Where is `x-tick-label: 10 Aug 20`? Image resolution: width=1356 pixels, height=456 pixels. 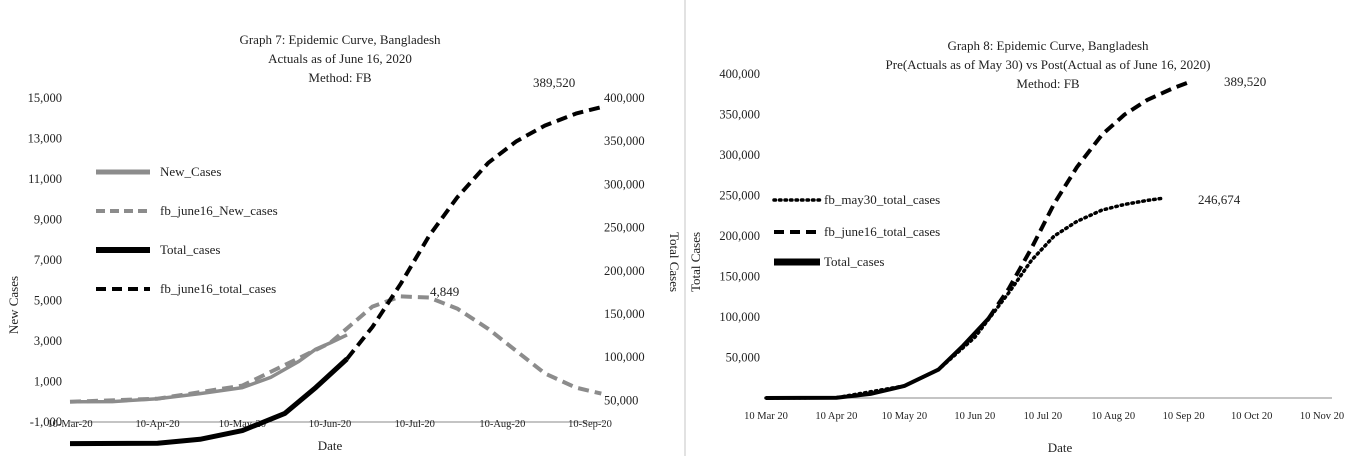 x-tick-label: 10 Aug 20 is located at coordinates (1113, 416).